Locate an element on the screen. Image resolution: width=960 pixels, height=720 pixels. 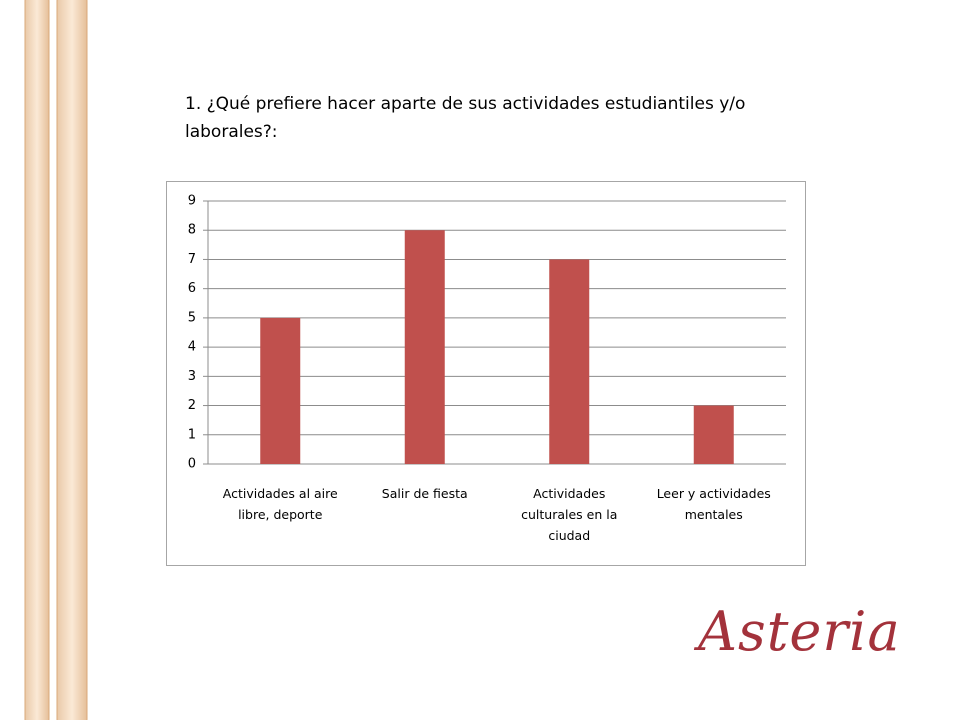
y-tick-label: 7 is located at coordinates (192, 259).